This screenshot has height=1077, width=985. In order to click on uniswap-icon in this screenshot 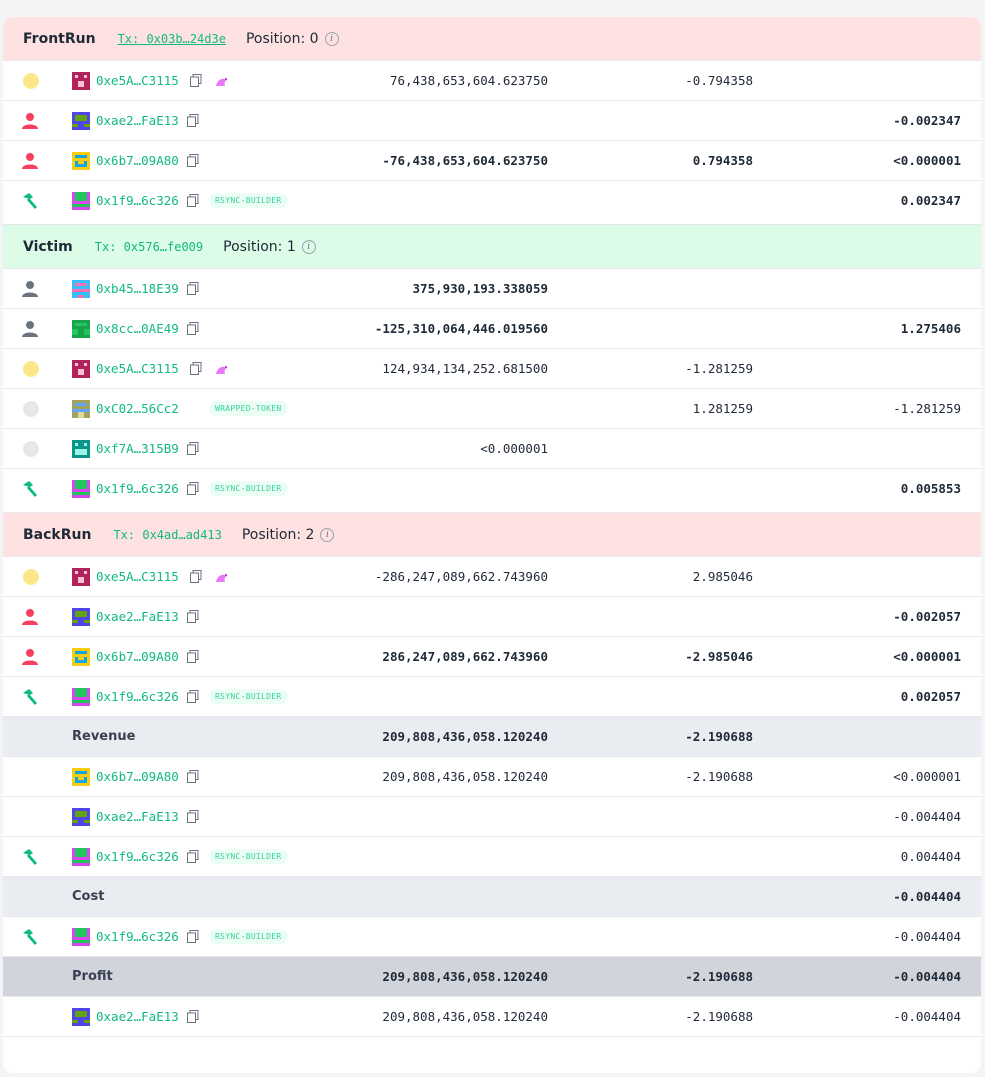, I will do `click(221, 82)`.